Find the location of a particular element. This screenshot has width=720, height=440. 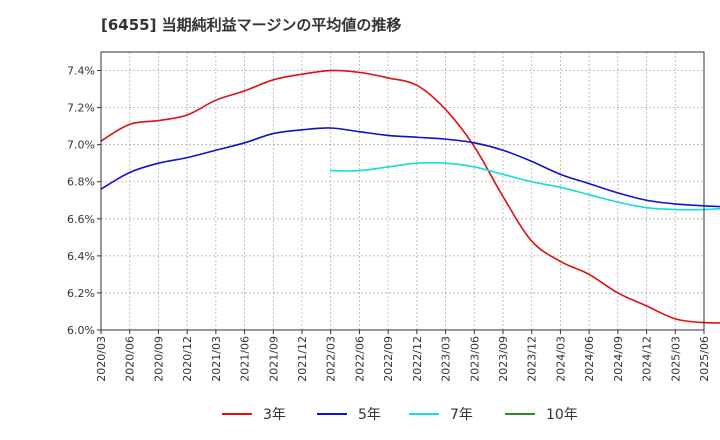

x-tick-label: 2022/12 is located at coordinates (417, 359).